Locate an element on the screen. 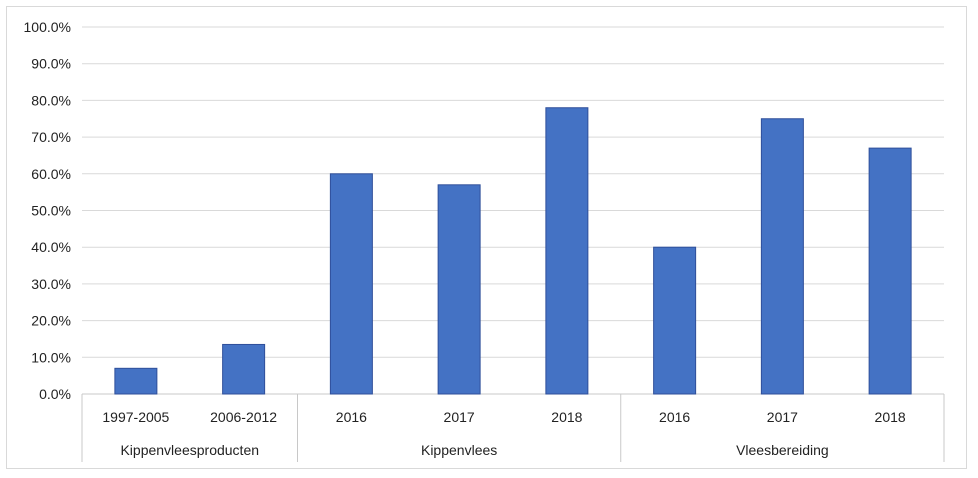  y-tick-label: 50.0% is located at coordinates (51, 211).